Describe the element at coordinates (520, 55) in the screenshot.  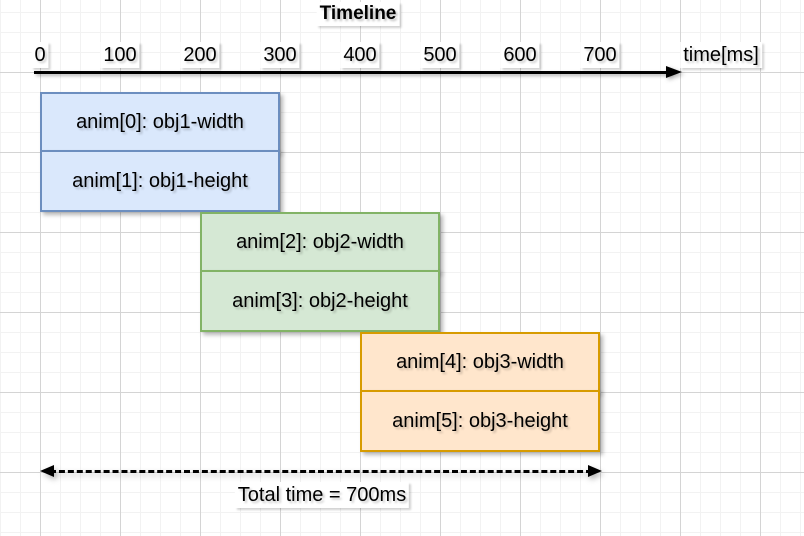
I see `axis-tick-label-600: 600` at that location.